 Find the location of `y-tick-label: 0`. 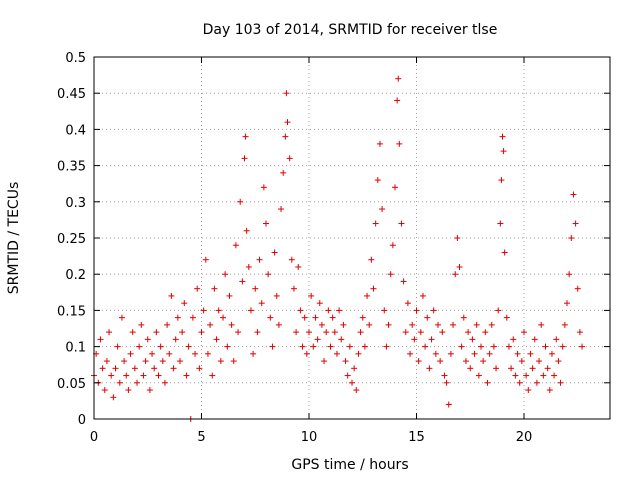

y-tick-label: 0 is located at coordinates (82, 420).